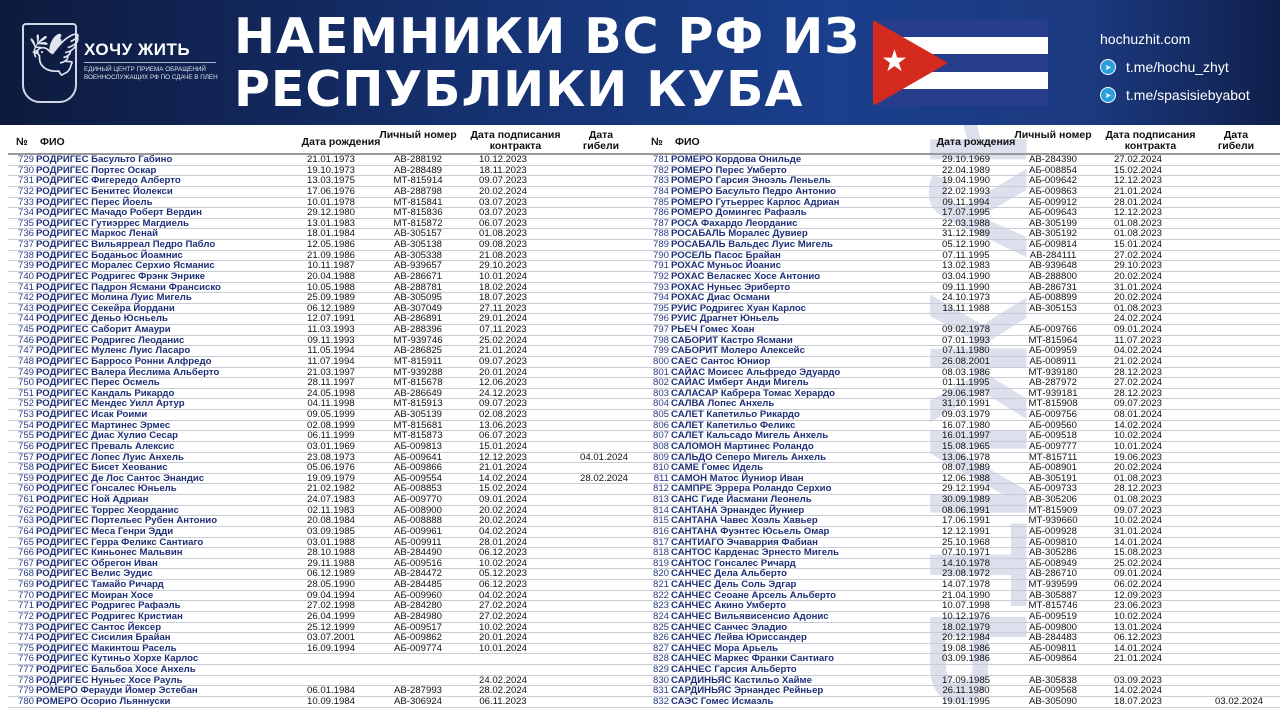 The image size is (1280, 719). Describe the element at coordinates (25, 648) in the screenshot. I see `cell-num: 775` at that location.